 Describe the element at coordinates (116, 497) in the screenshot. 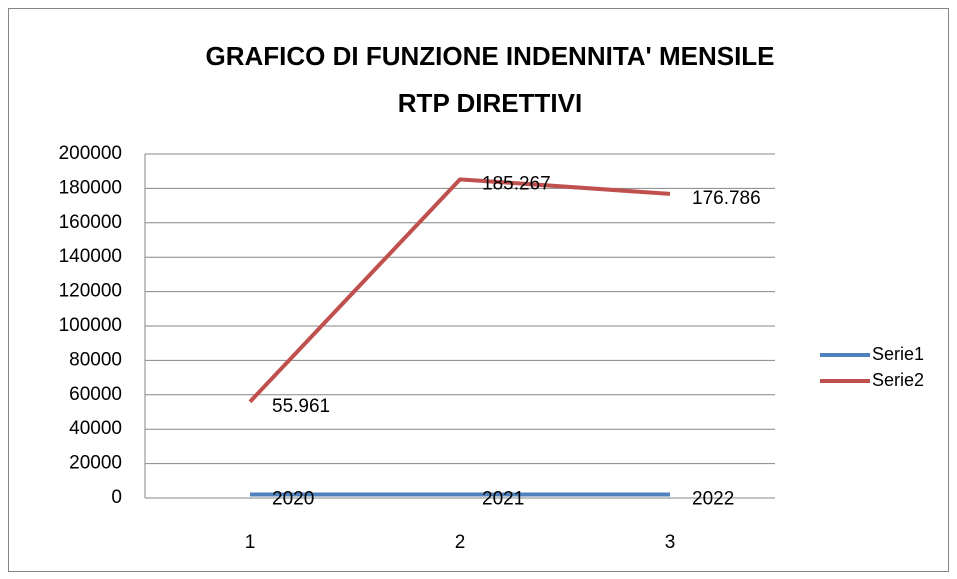

I see `y-tick-label: 0` at that location.